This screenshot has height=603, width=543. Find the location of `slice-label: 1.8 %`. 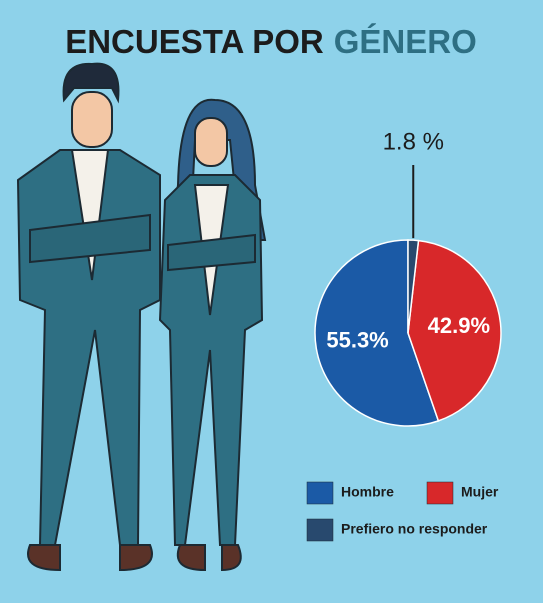

slice-label: 1.8 % is located at coordinates (413, 141).